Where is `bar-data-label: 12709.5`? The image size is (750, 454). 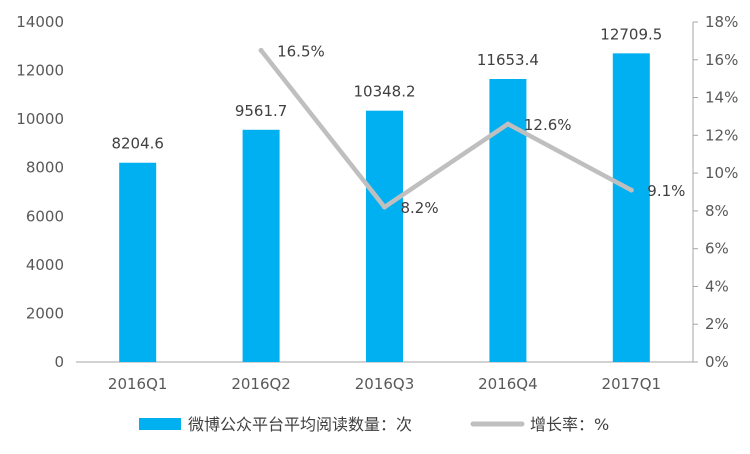 bar-data-label: 12709.5 is located at coordinates (631, 34).